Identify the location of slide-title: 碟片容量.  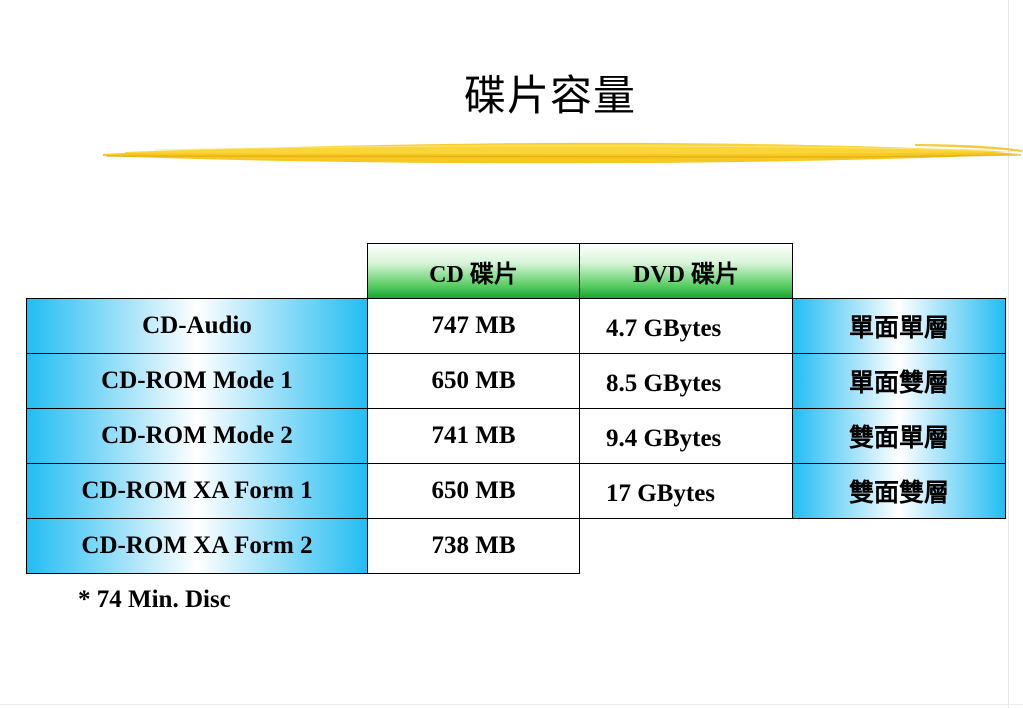
(549, 95).